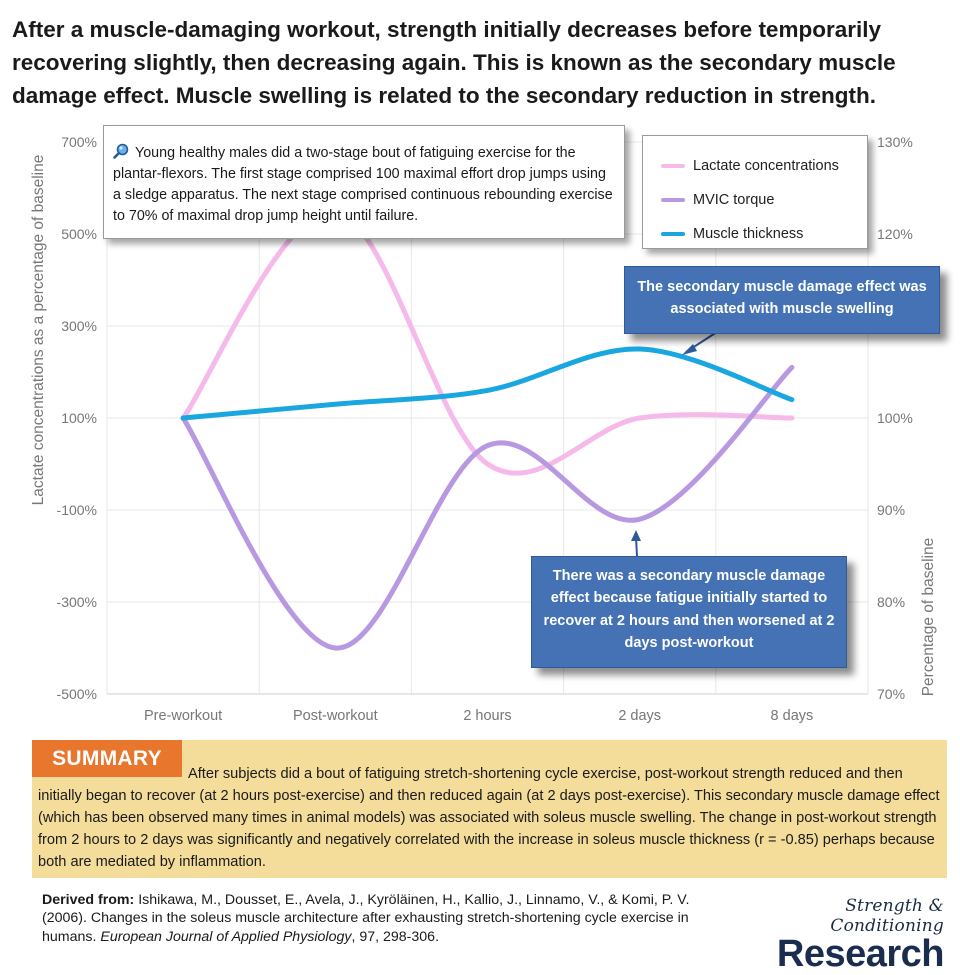  What do you see at coordinates (335, 716) in the screenshot?
I see `x-tick: Post-workout` at bounding box center [335, 716].